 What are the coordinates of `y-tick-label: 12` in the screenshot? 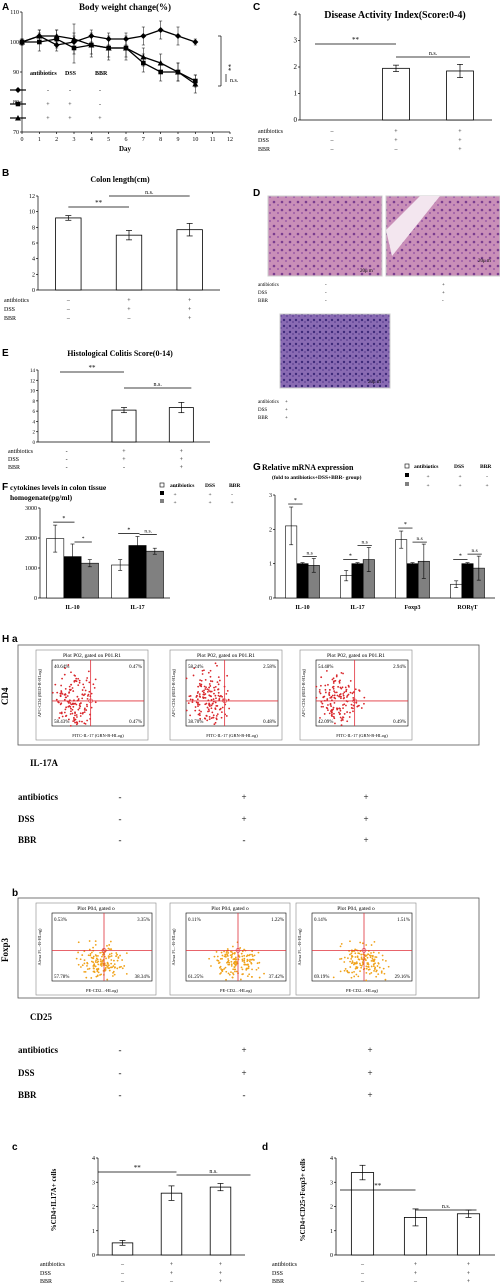 It's located at (33, 381).